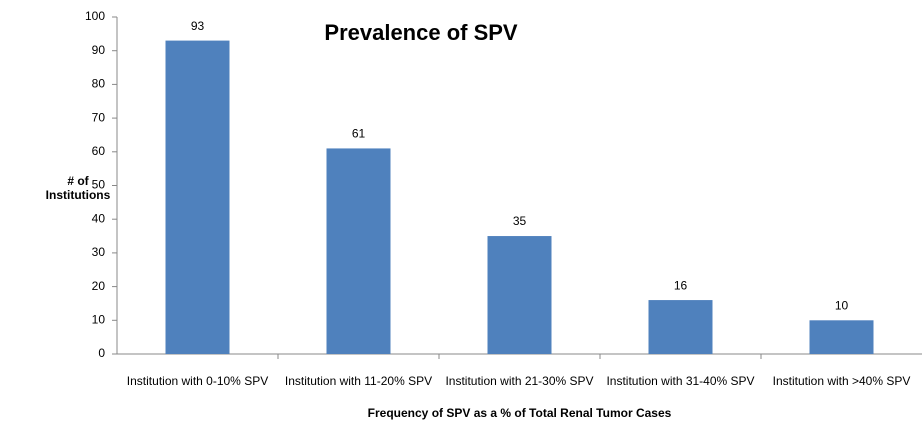 The image size is (922, 424). I want to click on data-label: 61, so click(359, 134).